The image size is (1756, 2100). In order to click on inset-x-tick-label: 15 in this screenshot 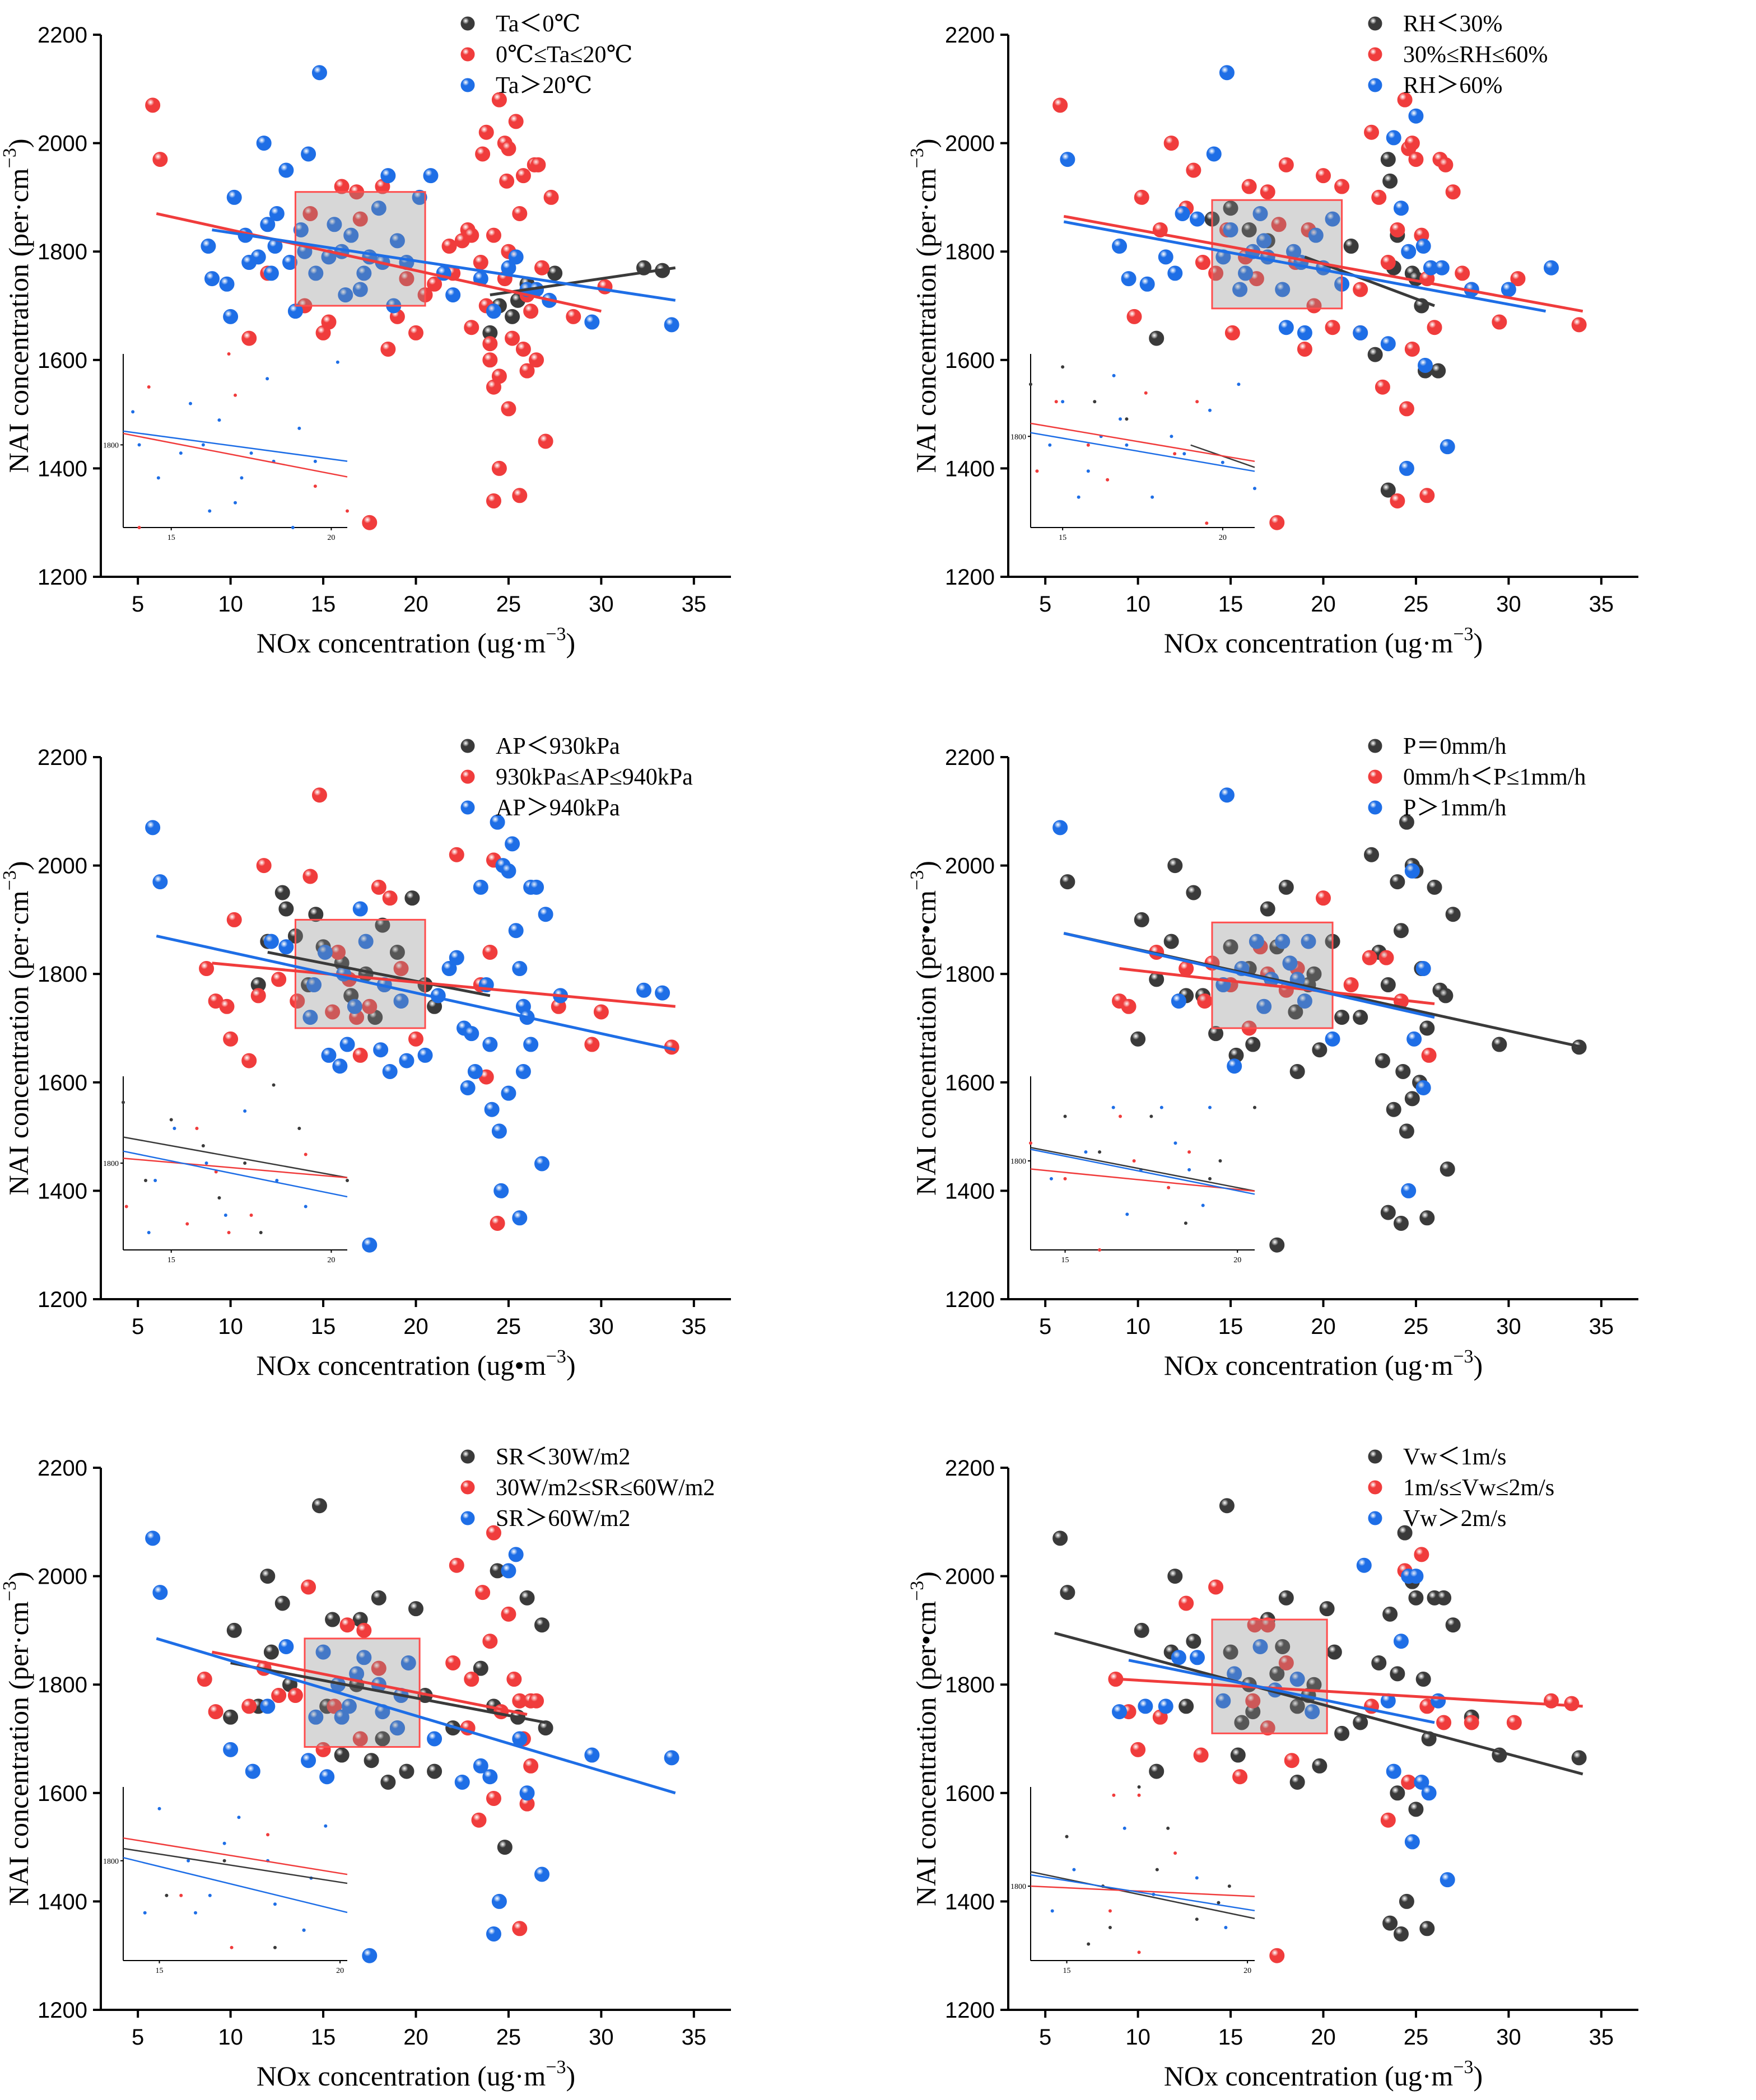, I will do `click(171, 538)`.